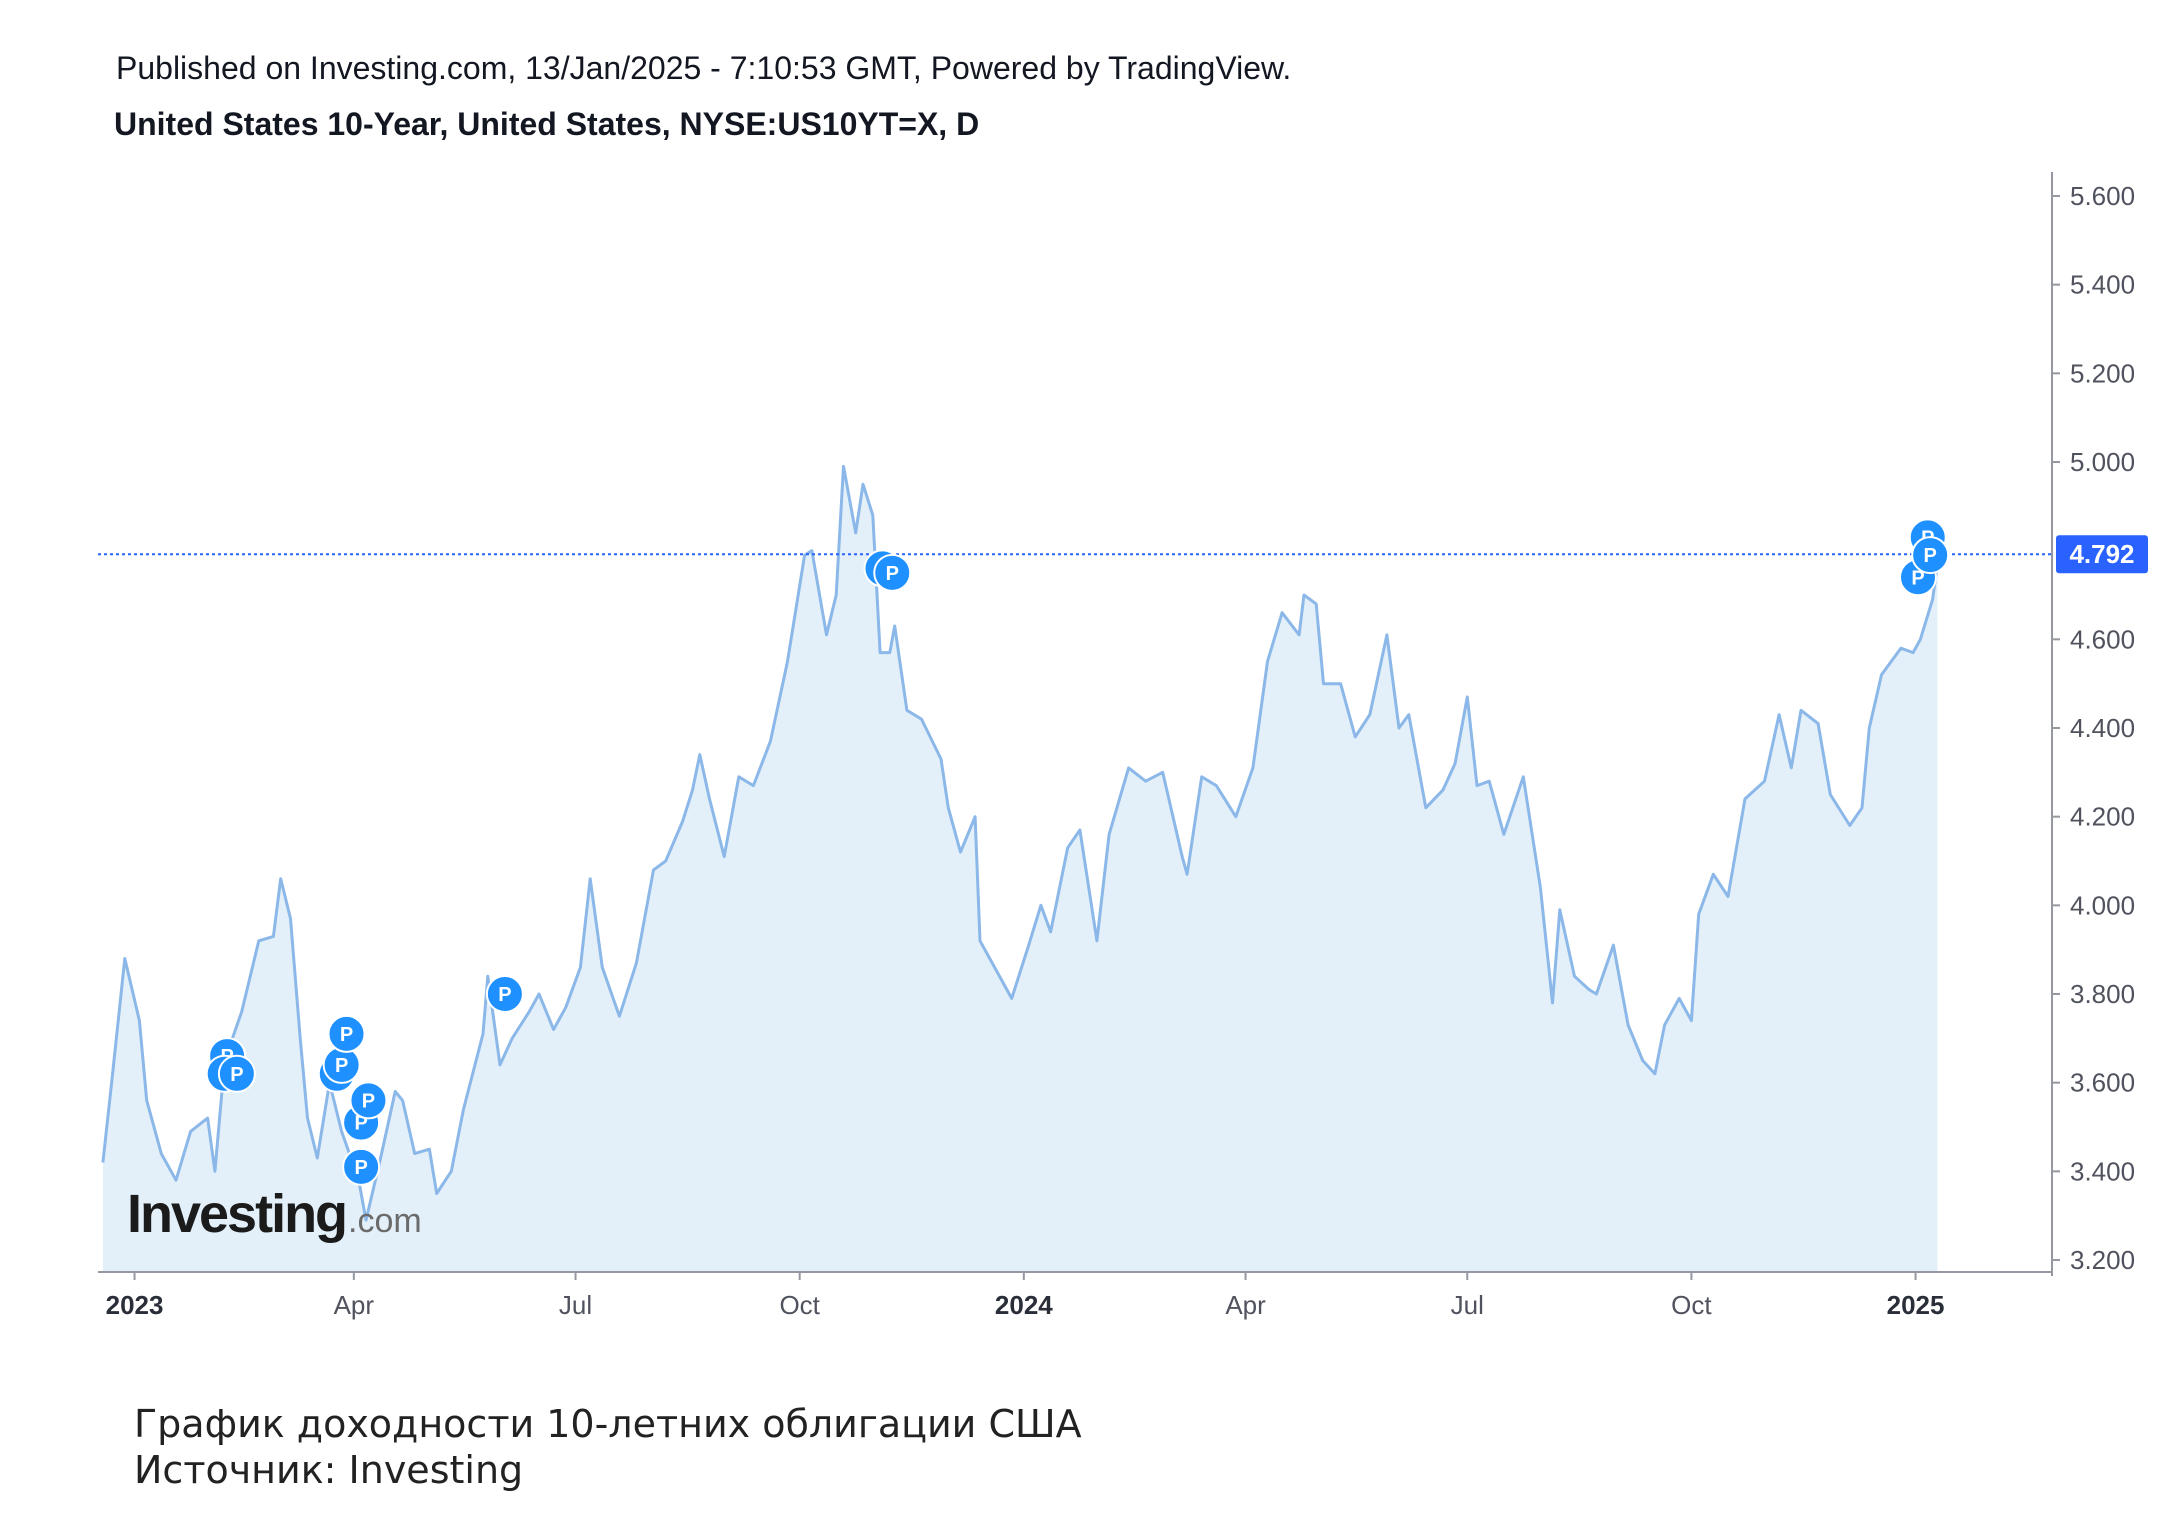 This screenshot has height=1530, width=2160. Describe the element at coordinates (329, 1470) in the screenshot. I see `caption-source: Источник: Investing` at that location.